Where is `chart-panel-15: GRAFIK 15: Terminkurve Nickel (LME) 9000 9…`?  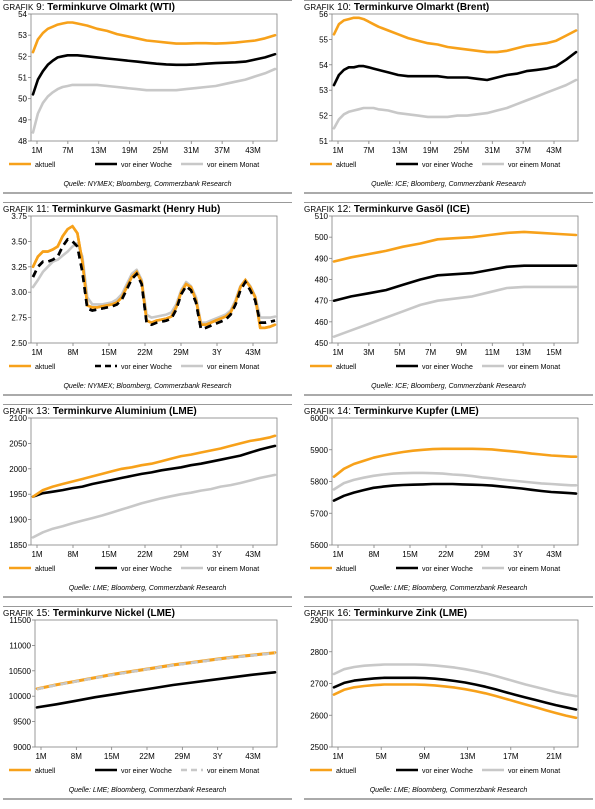
chart-panel-15: GRAFIK 15: Terminkurve Nickel (LME) 9000 9… is located at coordinates (147, 703).